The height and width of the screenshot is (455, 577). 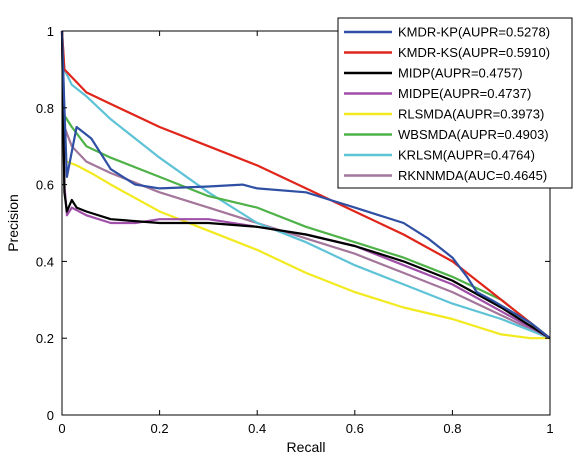 What do you see at coordinates (257, 428) in the screenshot?
I see `x-tick-label: 0.4` at bounding box center [257, 428].